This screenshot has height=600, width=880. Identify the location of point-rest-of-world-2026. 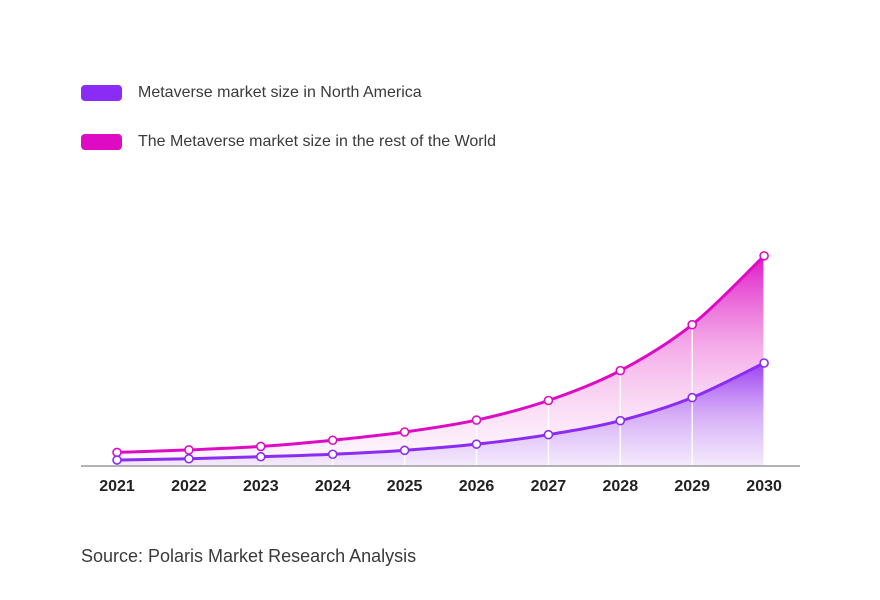
(476, 420).